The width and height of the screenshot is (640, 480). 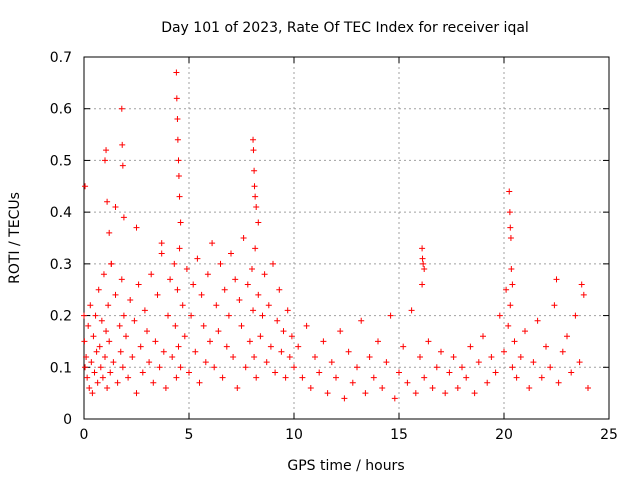 What do you see at coordinates (61, 161) in the screenshot?
I see `y-tick-label: 0.5` at bounding box center [61, 161].